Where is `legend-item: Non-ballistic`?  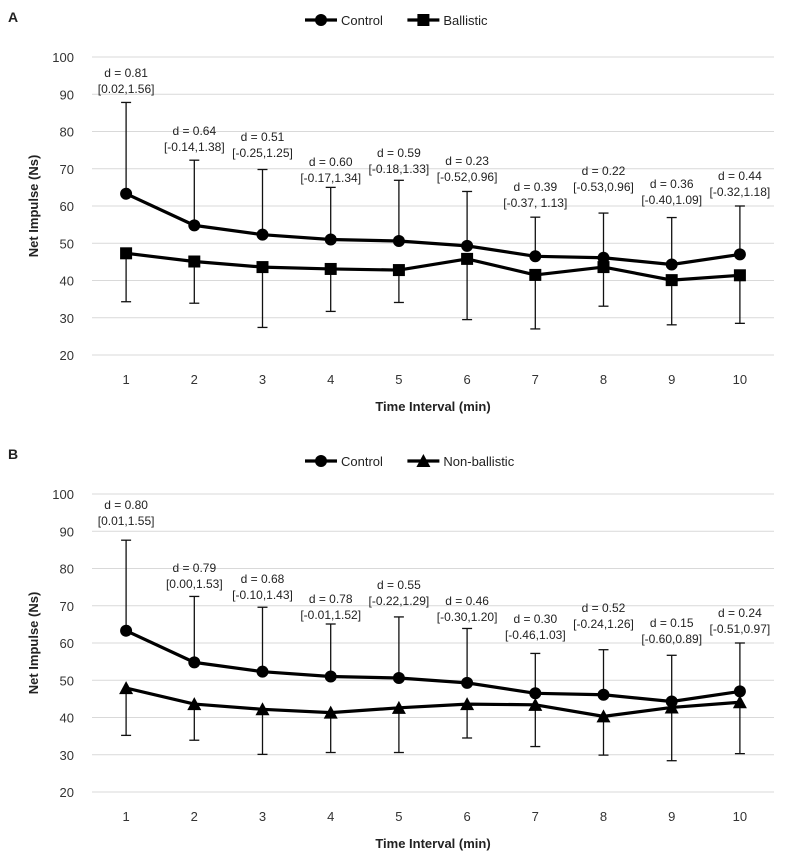
legend-item: Non-ballistic is located at coordinates (461, 461).